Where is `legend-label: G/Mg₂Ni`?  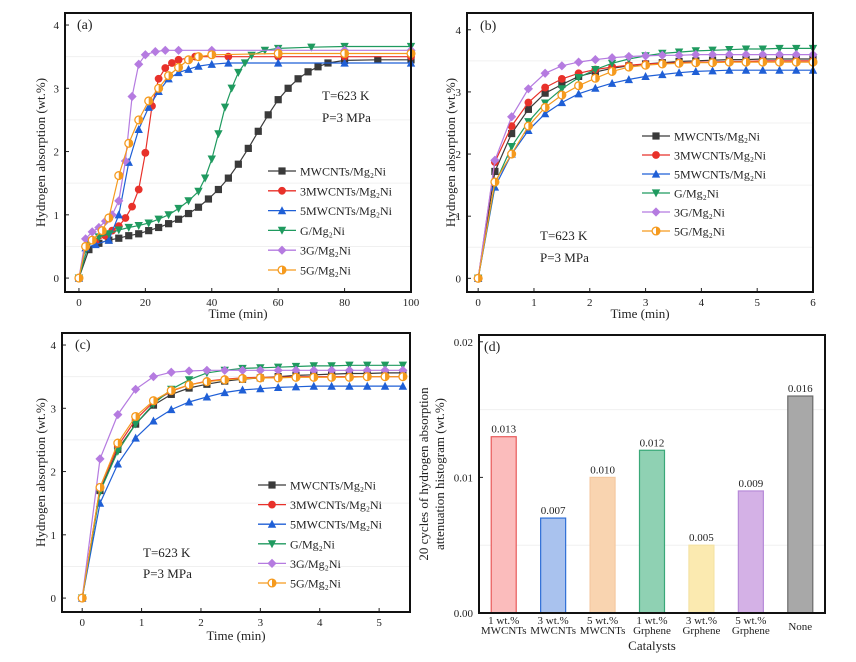
legend-label: G/Mg₂Ni is located at coordinates (697, 194).